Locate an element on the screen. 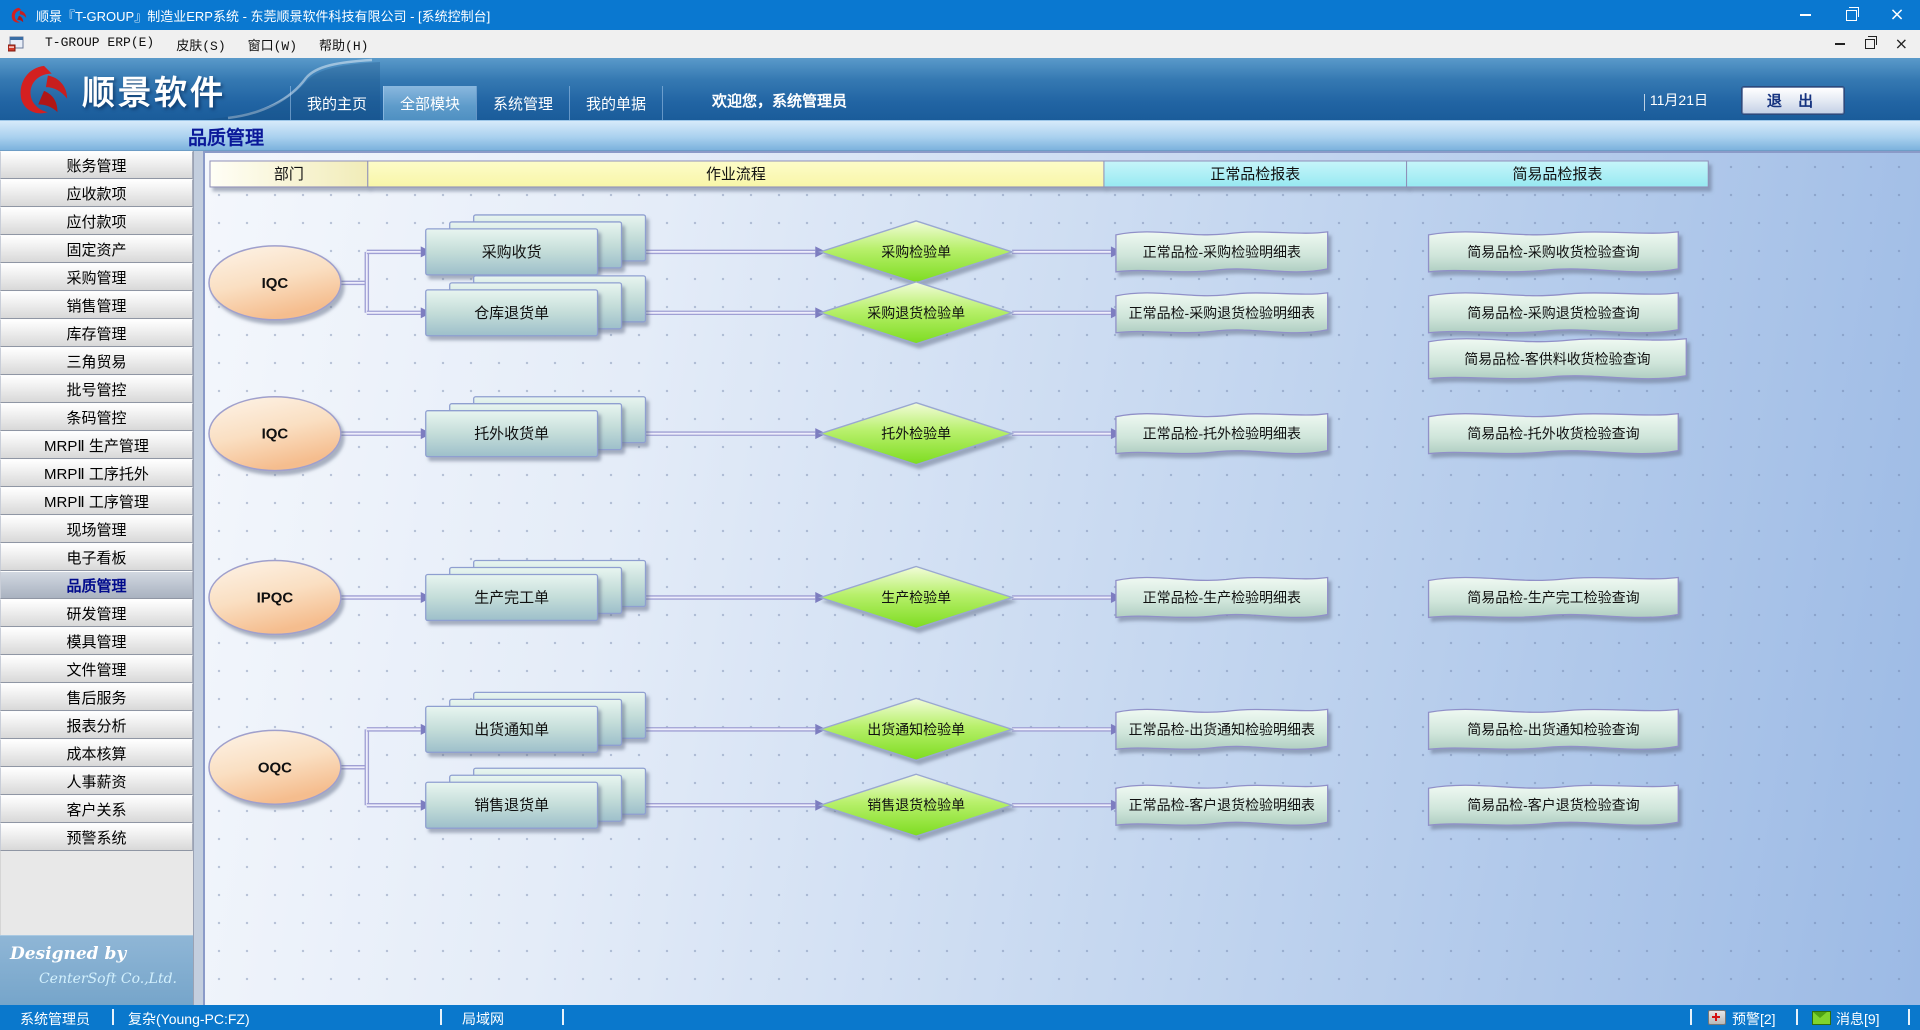 This screenshot has width=1920, height=1030. dept-iqc-2: IQC is located at coordinates (275, 433).